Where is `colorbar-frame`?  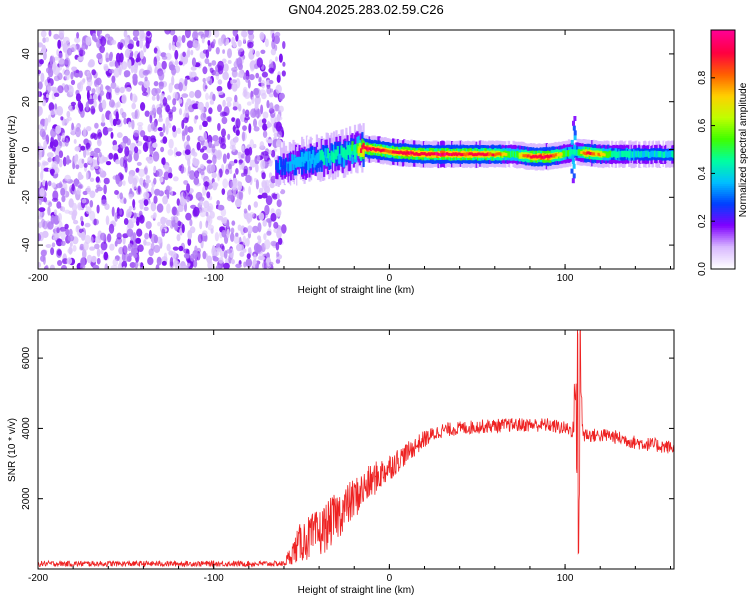 colorbar-frame is located at coordinates (723, 149).